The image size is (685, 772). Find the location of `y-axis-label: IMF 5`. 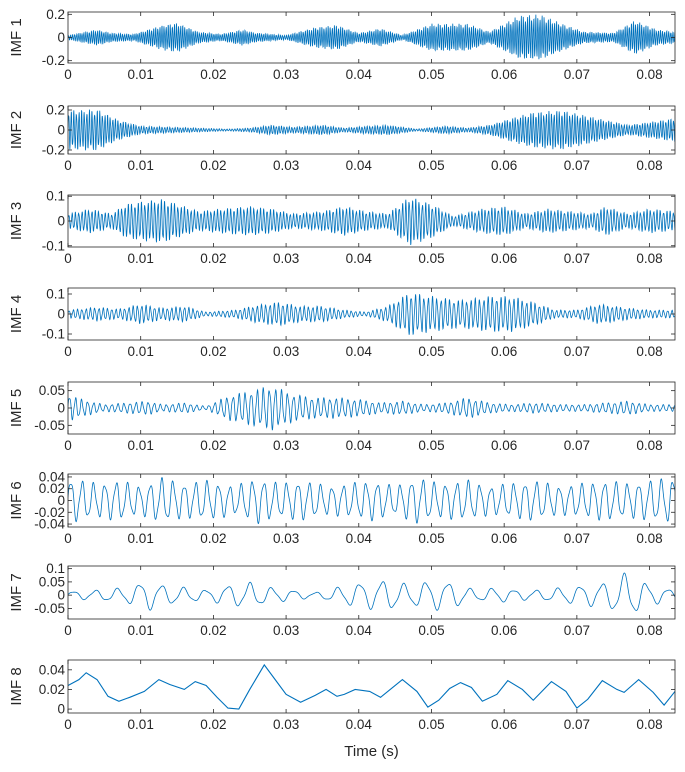

y-axis-label: IMF 5 is located at coordinates (16, 408).